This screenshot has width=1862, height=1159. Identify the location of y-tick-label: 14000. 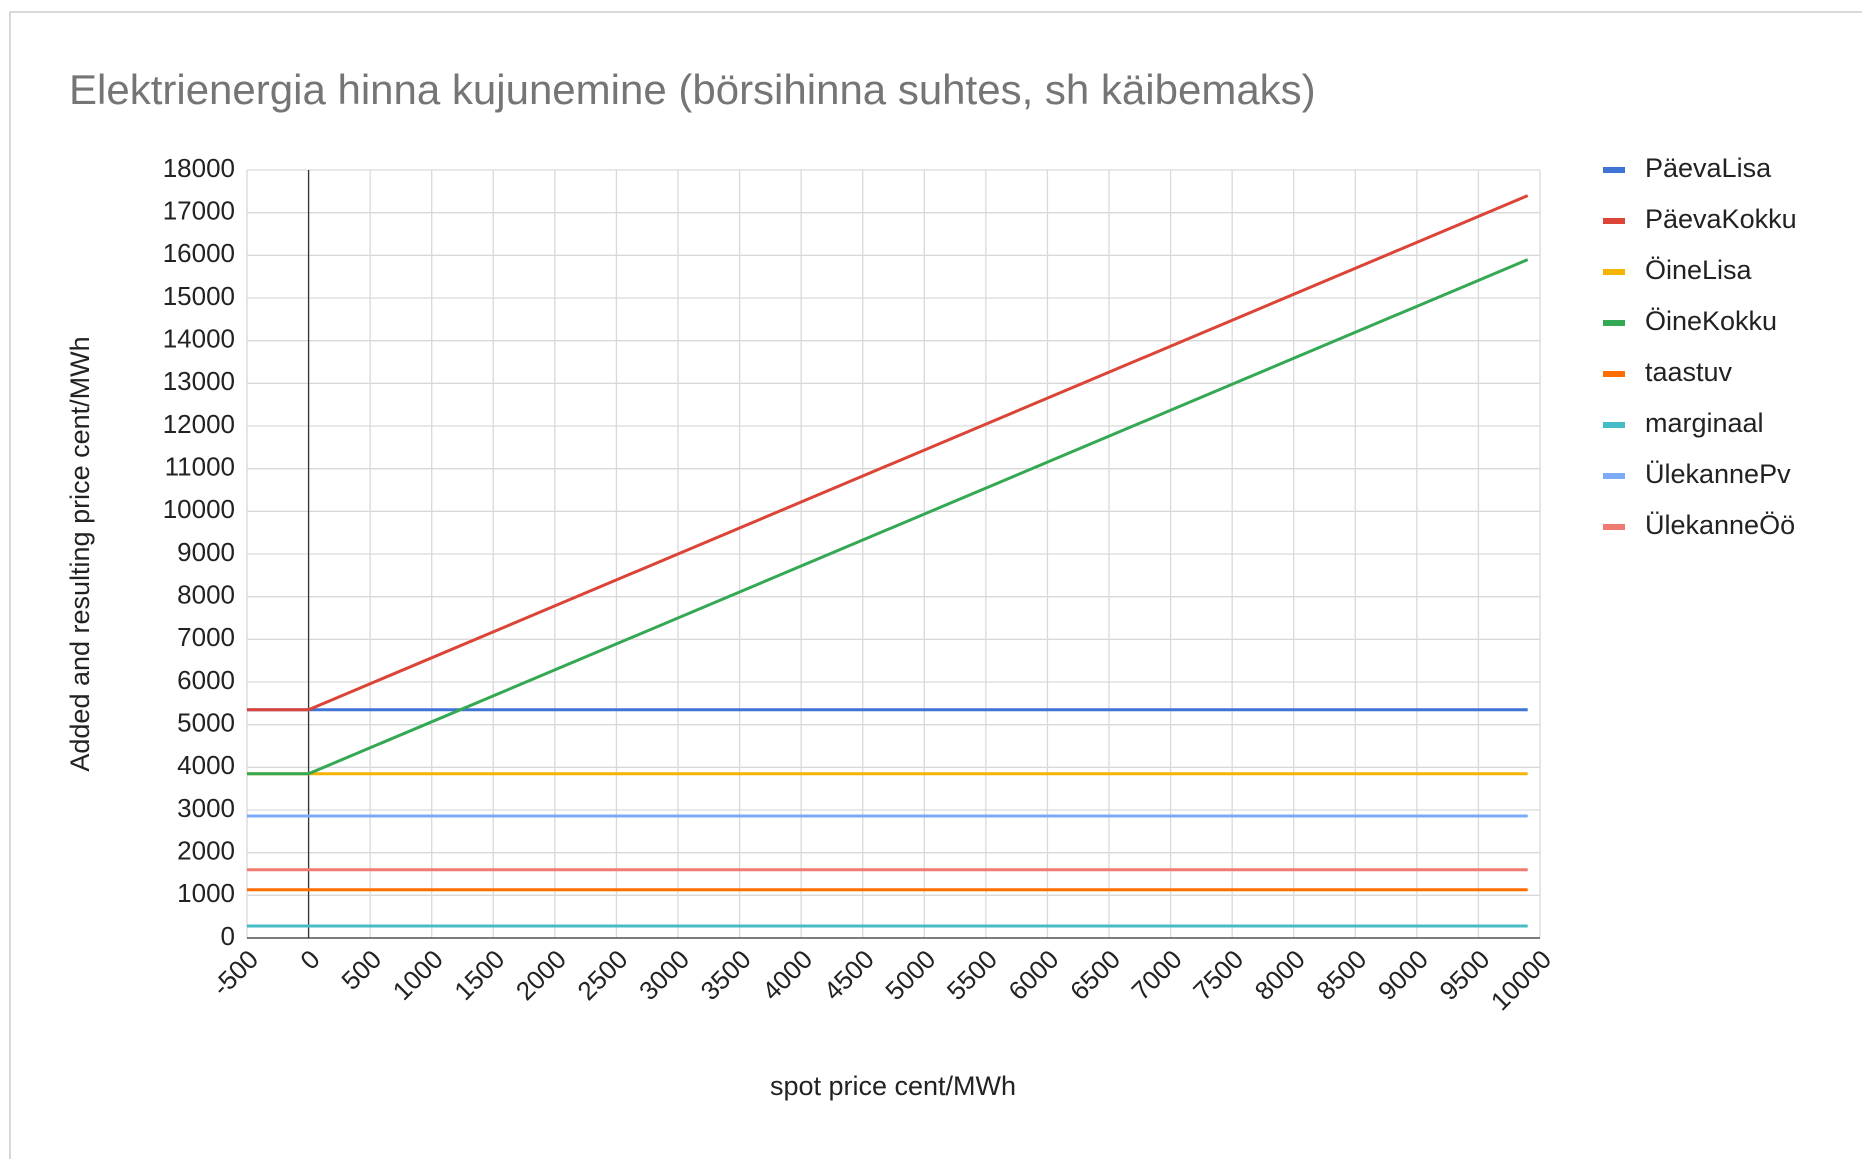
(199, 339).